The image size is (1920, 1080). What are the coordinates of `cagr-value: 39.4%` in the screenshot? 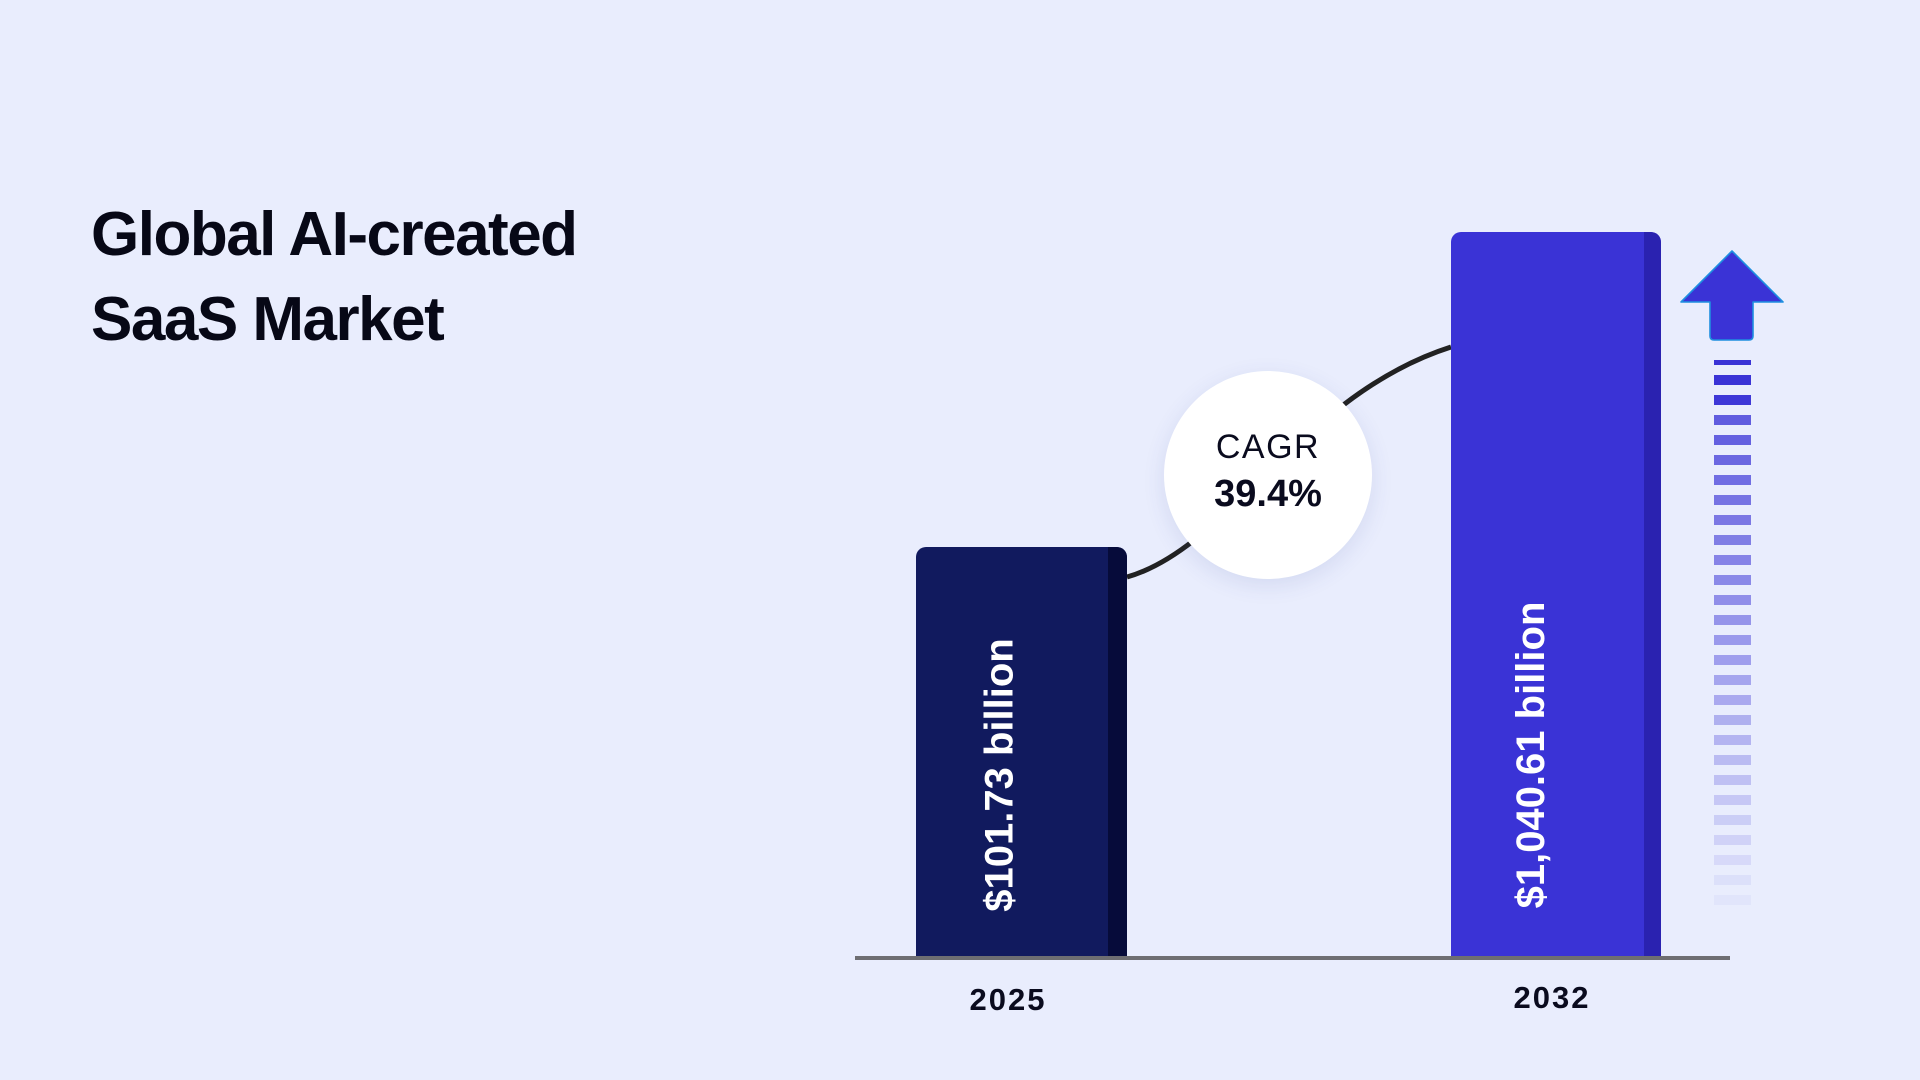 It's located at (1268, 494).